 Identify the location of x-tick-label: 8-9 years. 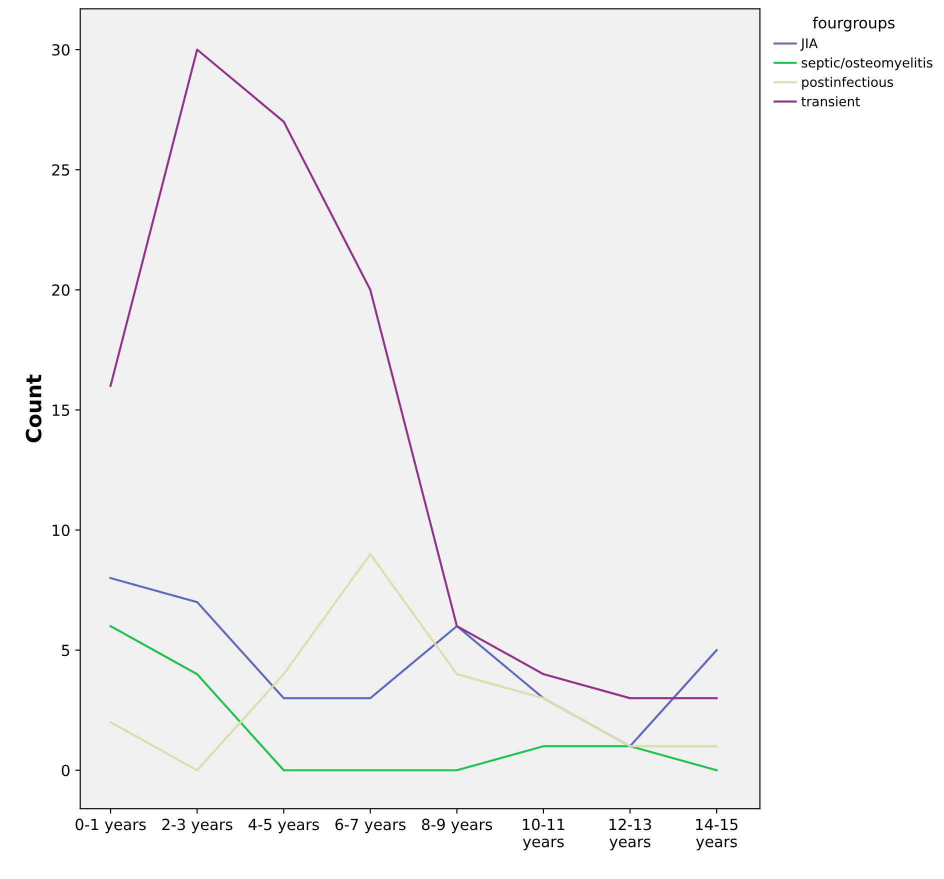
(457, 826).